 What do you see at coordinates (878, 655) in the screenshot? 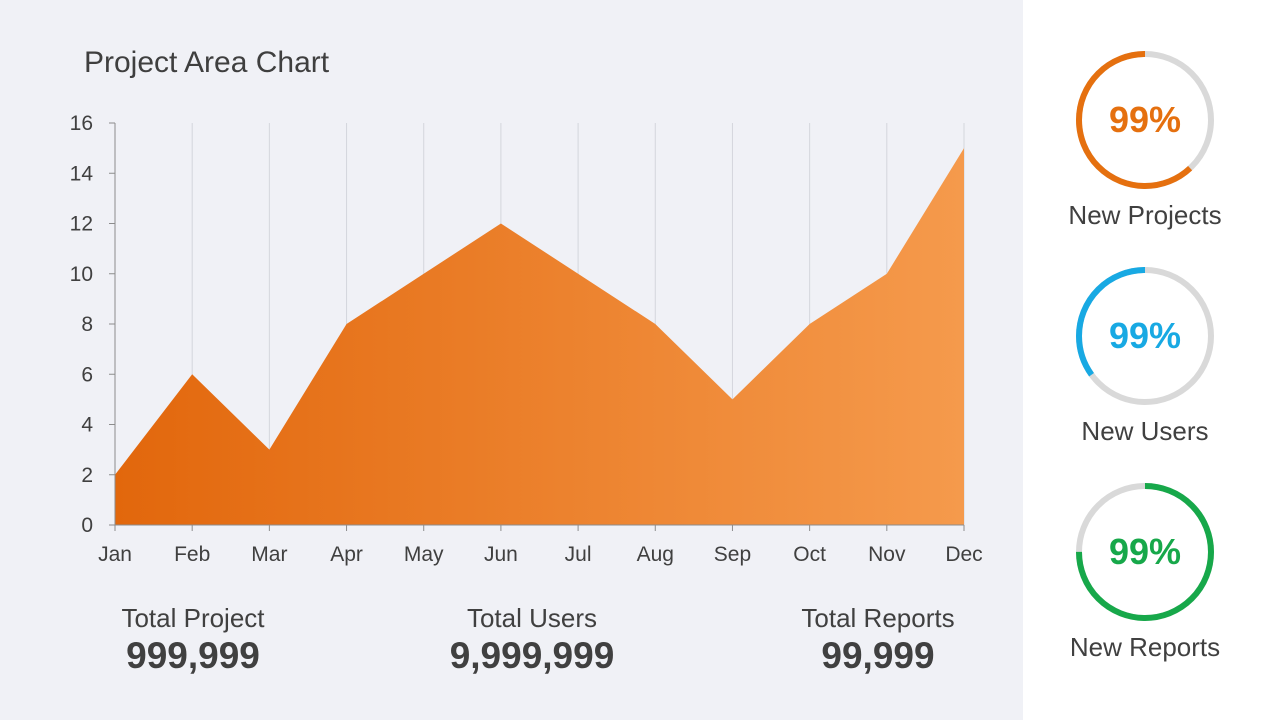
I see `stat-value: 99,999` at bounding box center [878, 655].